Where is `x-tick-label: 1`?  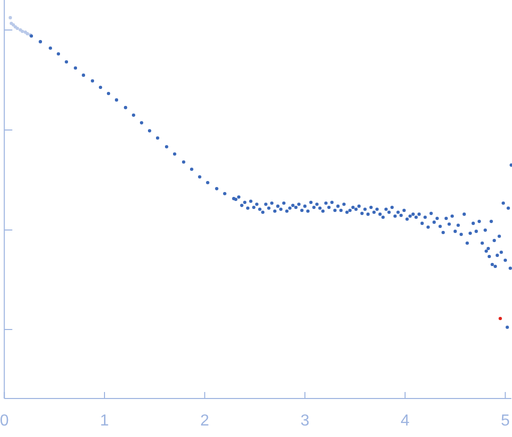
x-tick-label: 1 is located at coordinates (105, 421).